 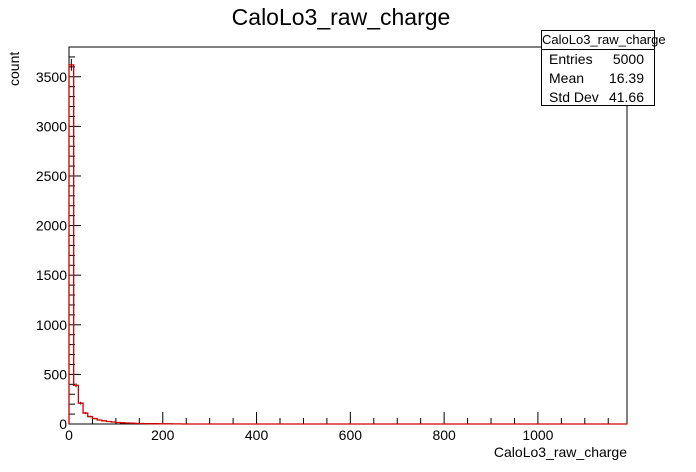 What do you see at coordinates (341, 17) in the screenshot?
I see `chart-title: CaloLo3_raw_charge` at bounding box center [341, 17].